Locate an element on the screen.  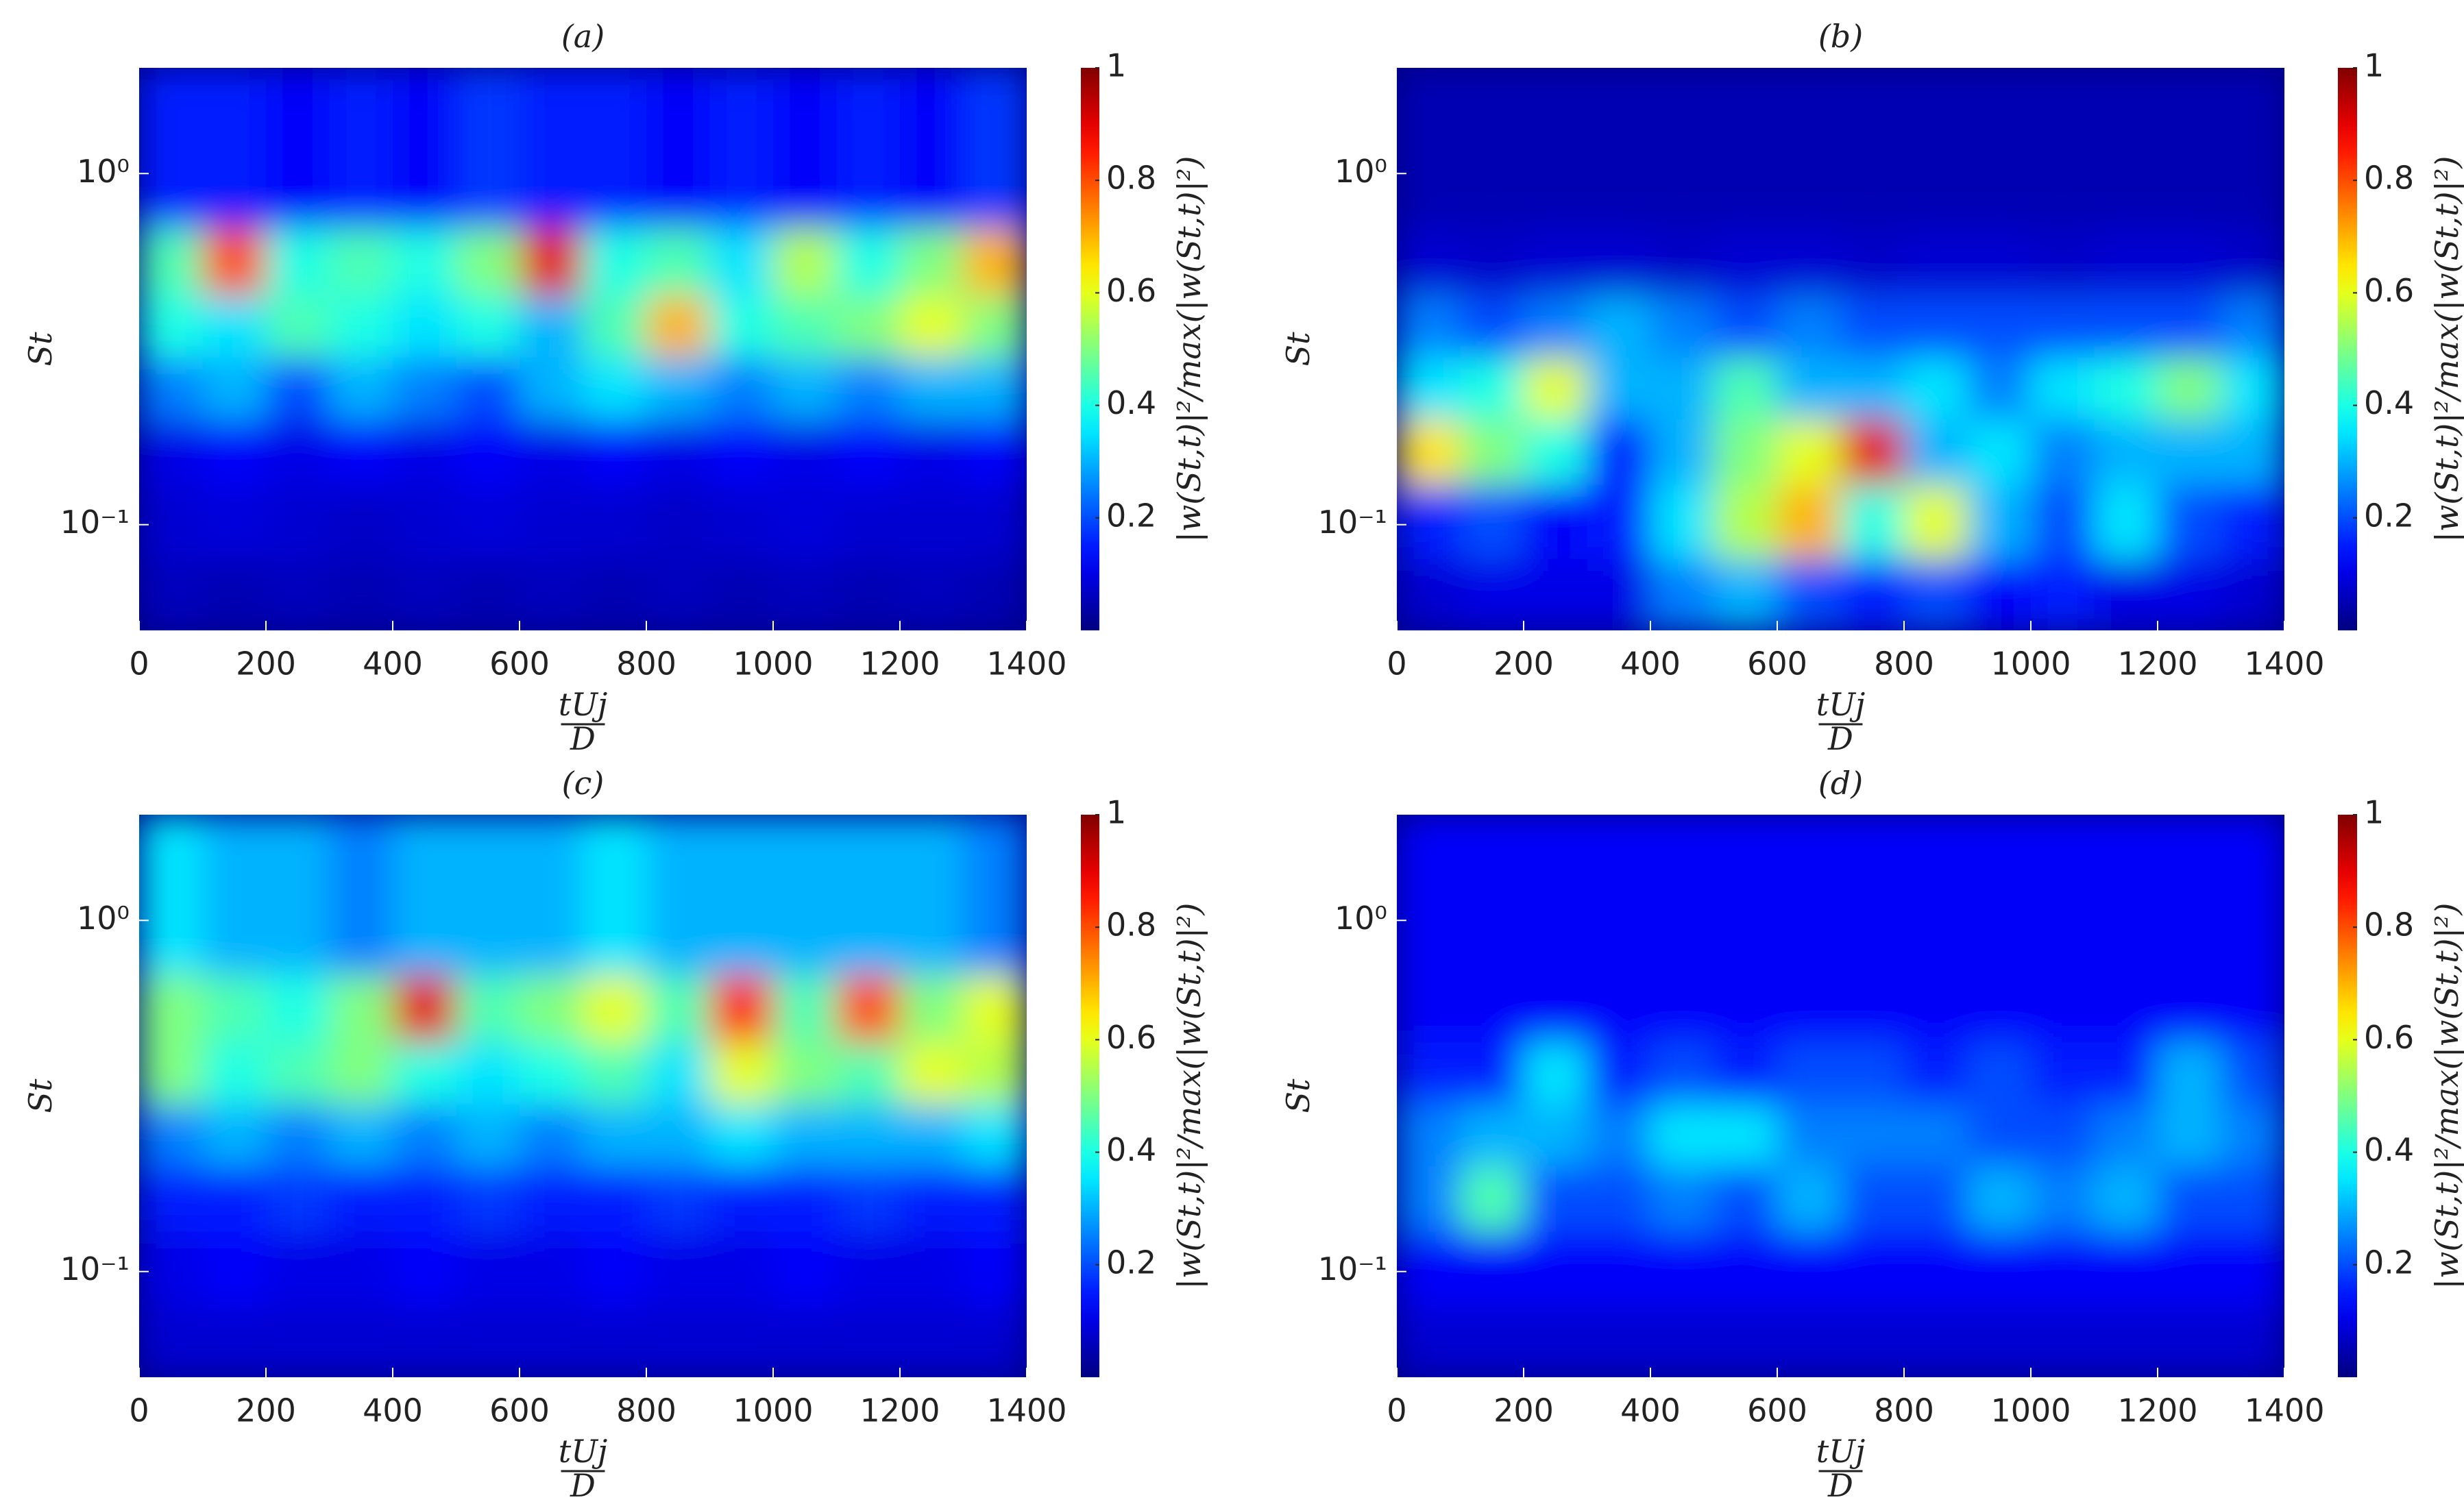
y-tick-label: 10⁻¹ is located at coordinates (1352, 522).